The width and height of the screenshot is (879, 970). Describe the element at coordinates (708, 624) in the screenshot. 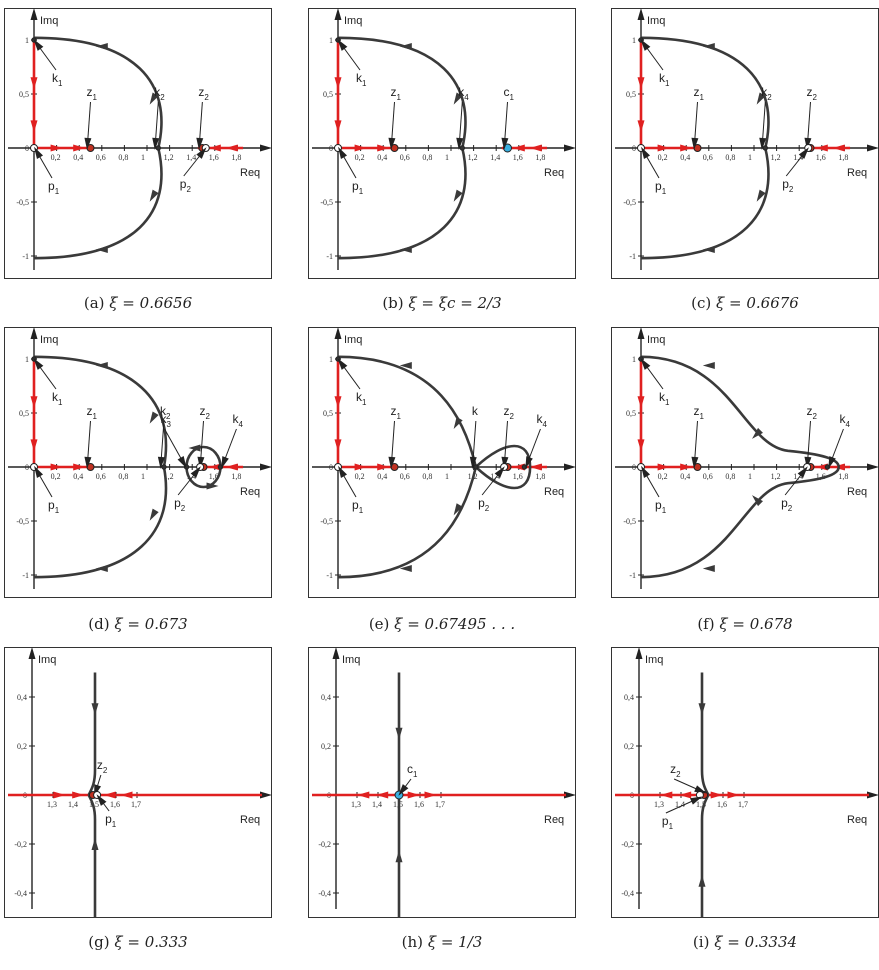

I see `caption-label: (f)` at that location.